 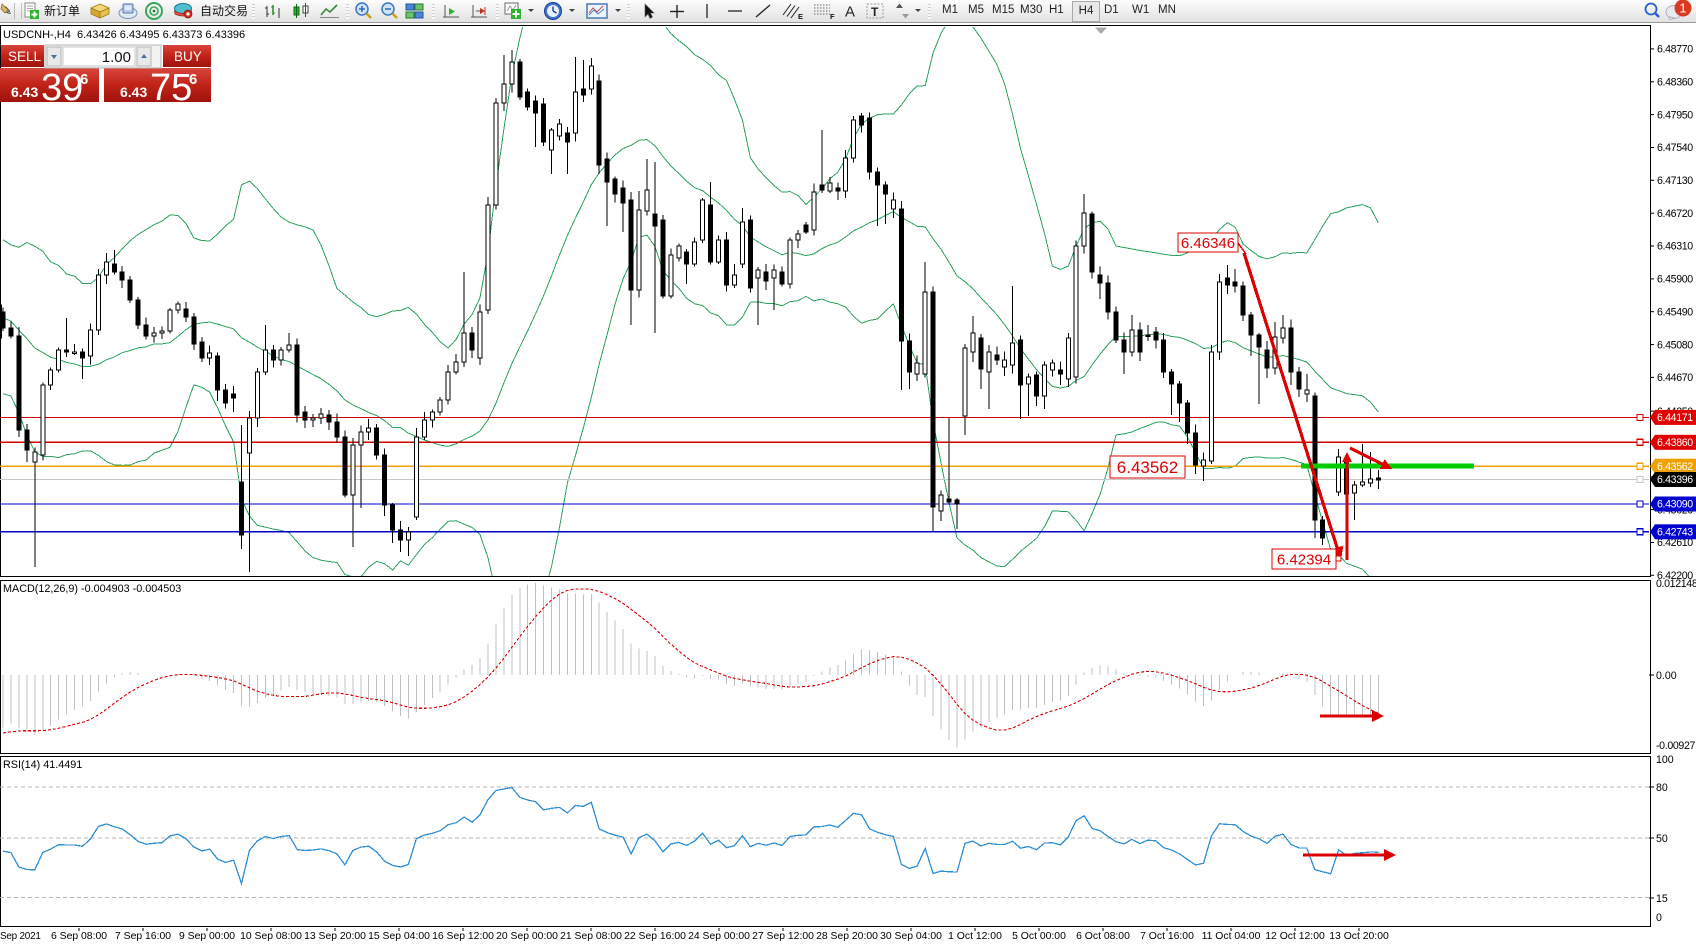 What do you see at coordinates (1665, 760) in the screenshot?
I see `svg-text: 100` at bounding box center [1665, 760].